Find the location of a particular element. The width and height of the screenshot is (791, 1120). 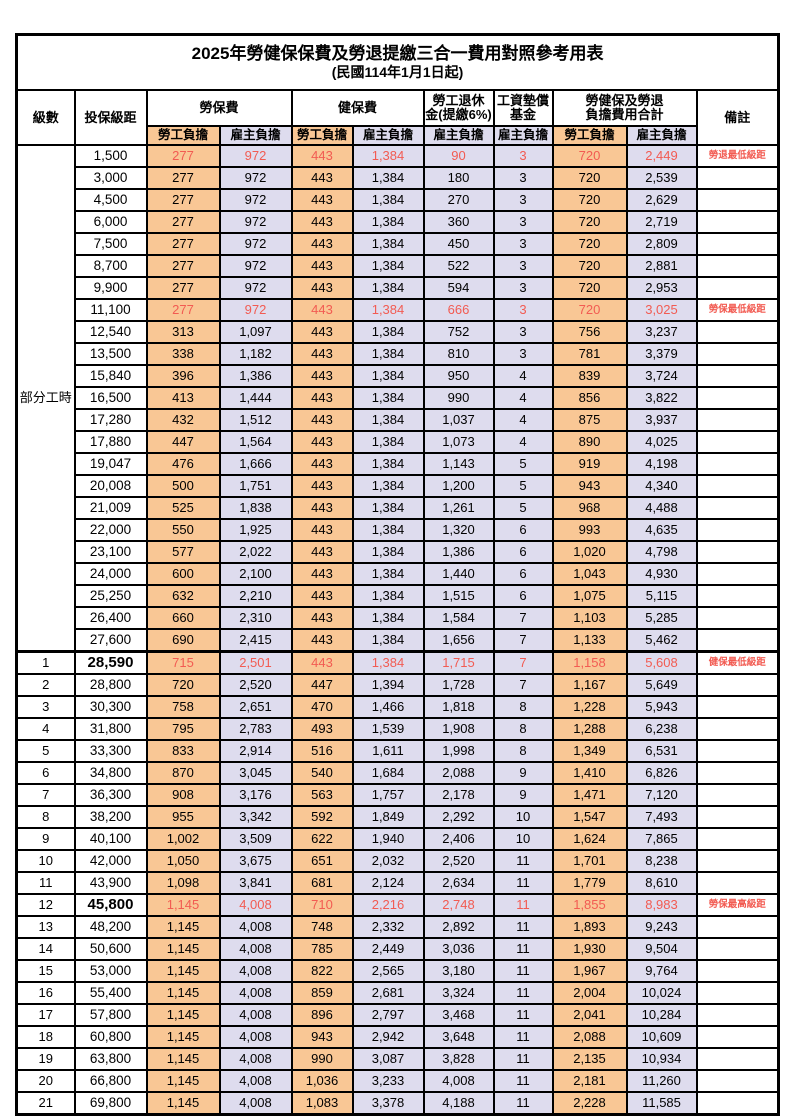

remark-cell: 勞退最低級距 is located at coordinates (737, 156).